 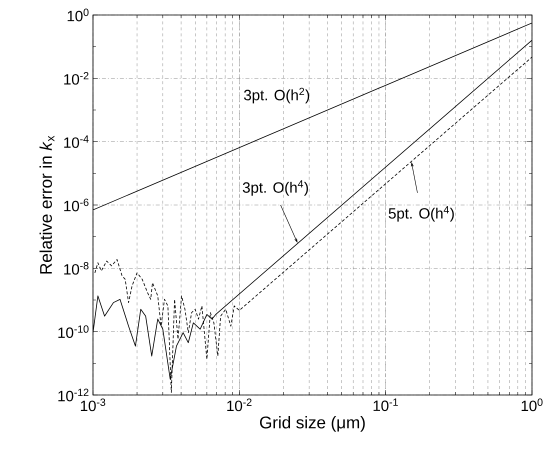 I want to click on y-tick-label: 10$^{-12}$, so click(x=73, y=395).